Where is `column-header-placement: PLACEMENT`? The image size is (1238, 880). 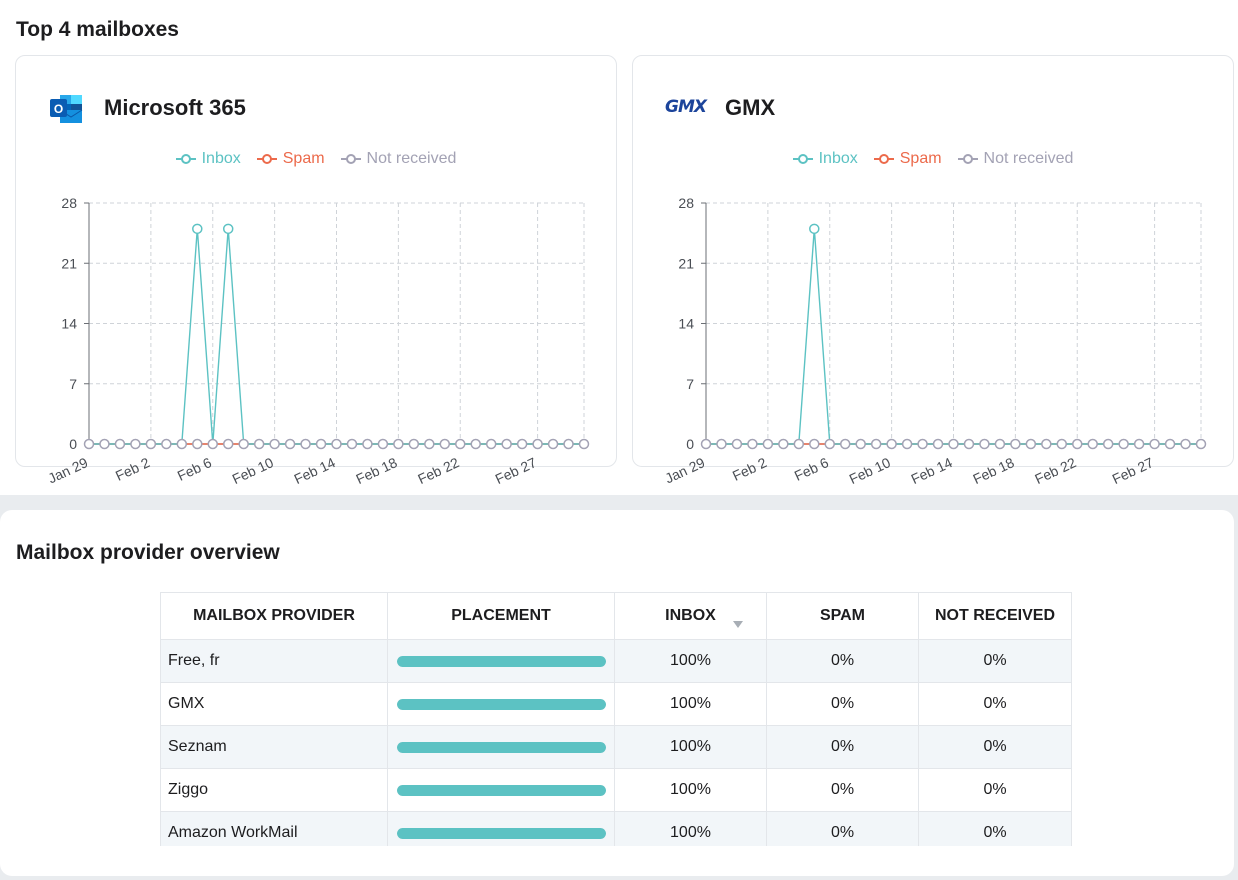 column-header-placement: PLACEMENT is located at coordinates (501, 616).